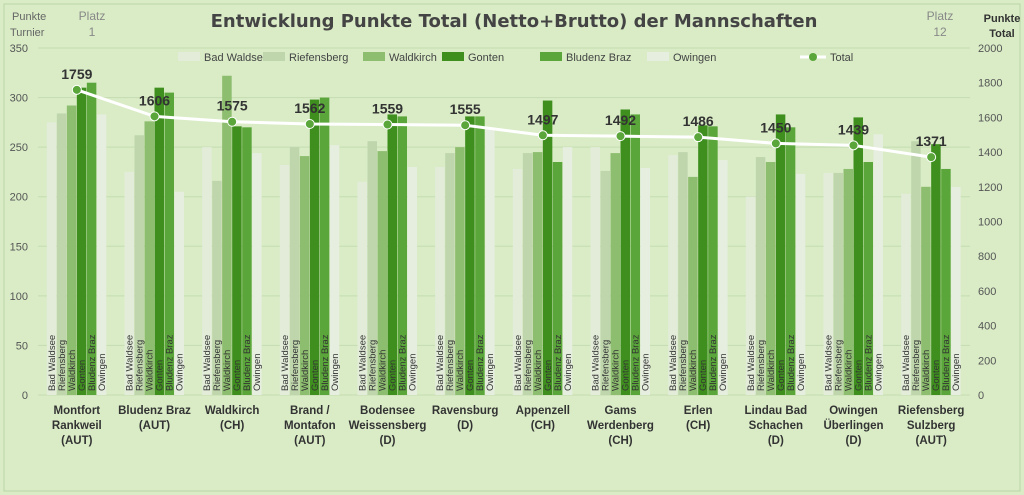  What do you see at coordinates (853, 411) in the screenshot?
I see `x-tick-label: Owingen` at bounding box center [853, 411].